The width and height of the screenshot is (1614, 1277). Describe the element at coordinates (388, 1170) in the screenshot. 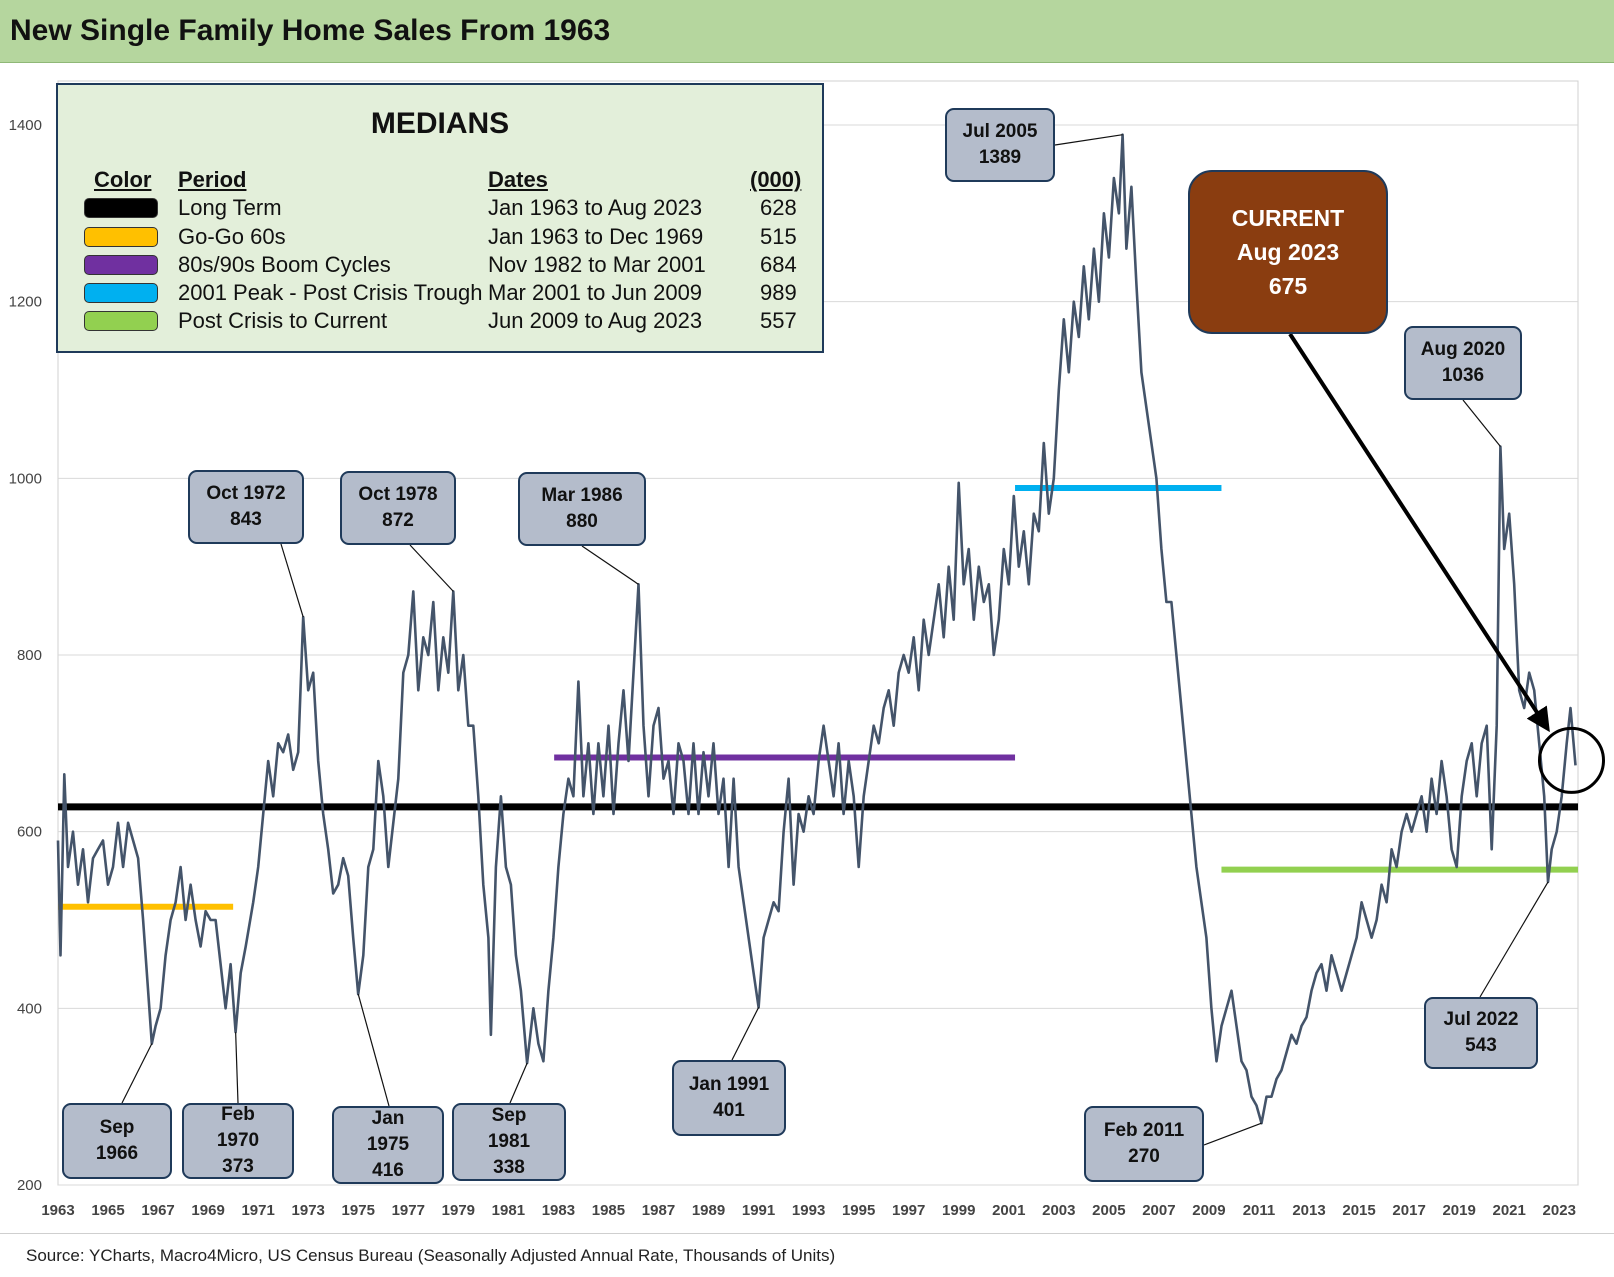

I see `callout-line: 416` at that location.